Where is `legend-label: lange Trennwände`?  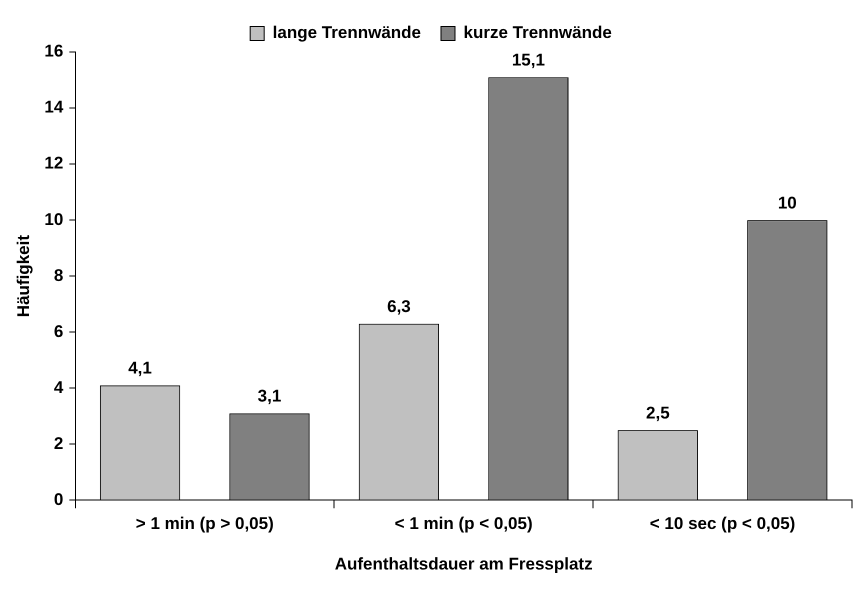
legend-label: lange Trennwände is located at coordinates (346, 32).